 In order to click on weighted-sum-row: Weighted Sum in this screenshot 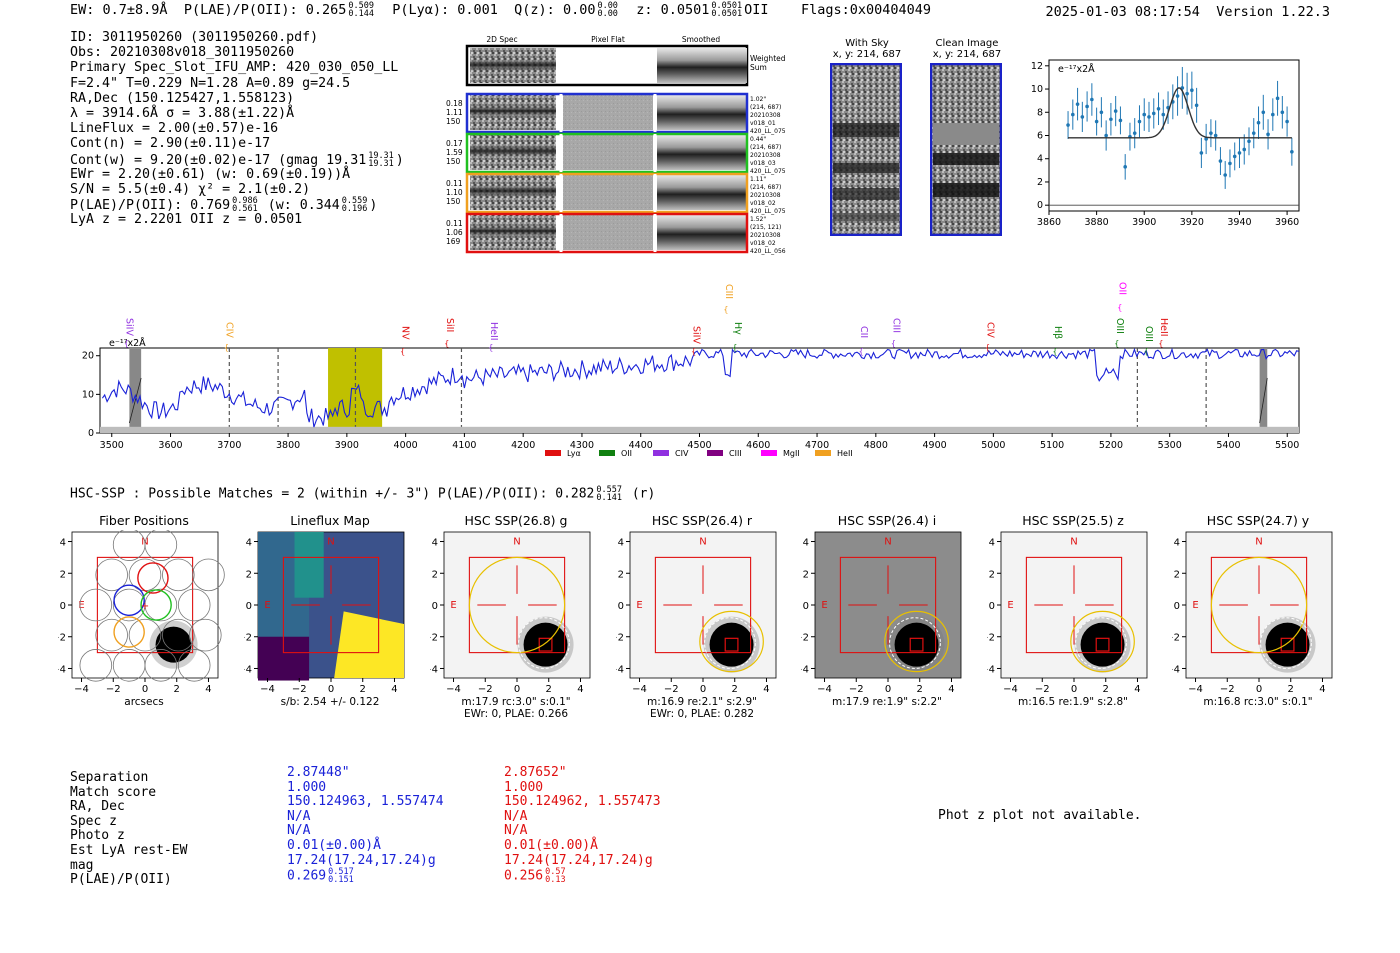, I will do `click(625, 65)`.